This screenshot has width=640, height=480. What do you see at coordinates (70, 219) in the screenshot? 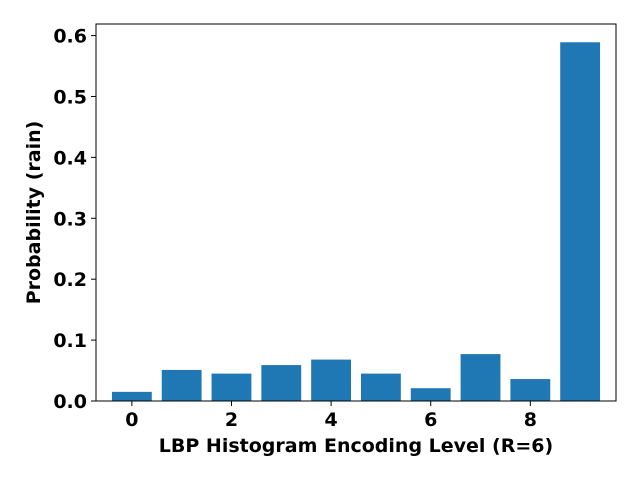
I see `y-tick-label: 0.3` at bounding box center [70, 219].